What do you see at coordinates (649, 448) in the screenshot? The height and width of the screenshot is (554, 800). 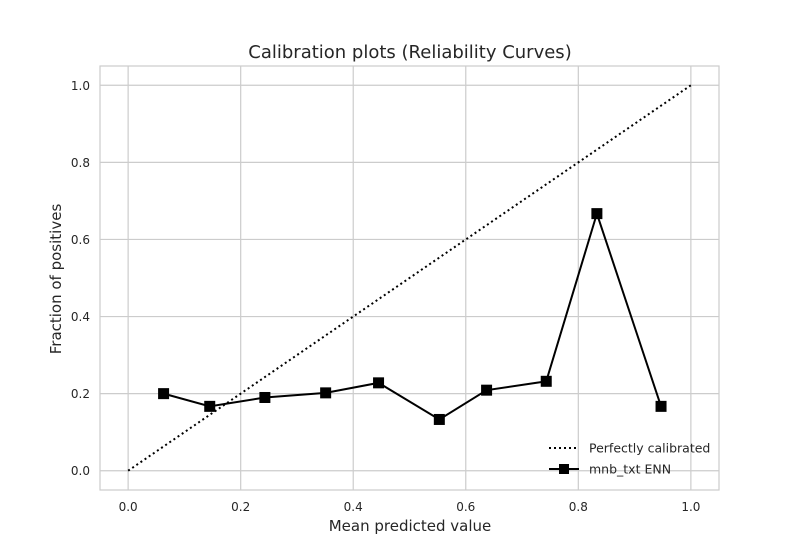 I see `legend-label: Perfectly calibrated` at bounding box center [649, 448].